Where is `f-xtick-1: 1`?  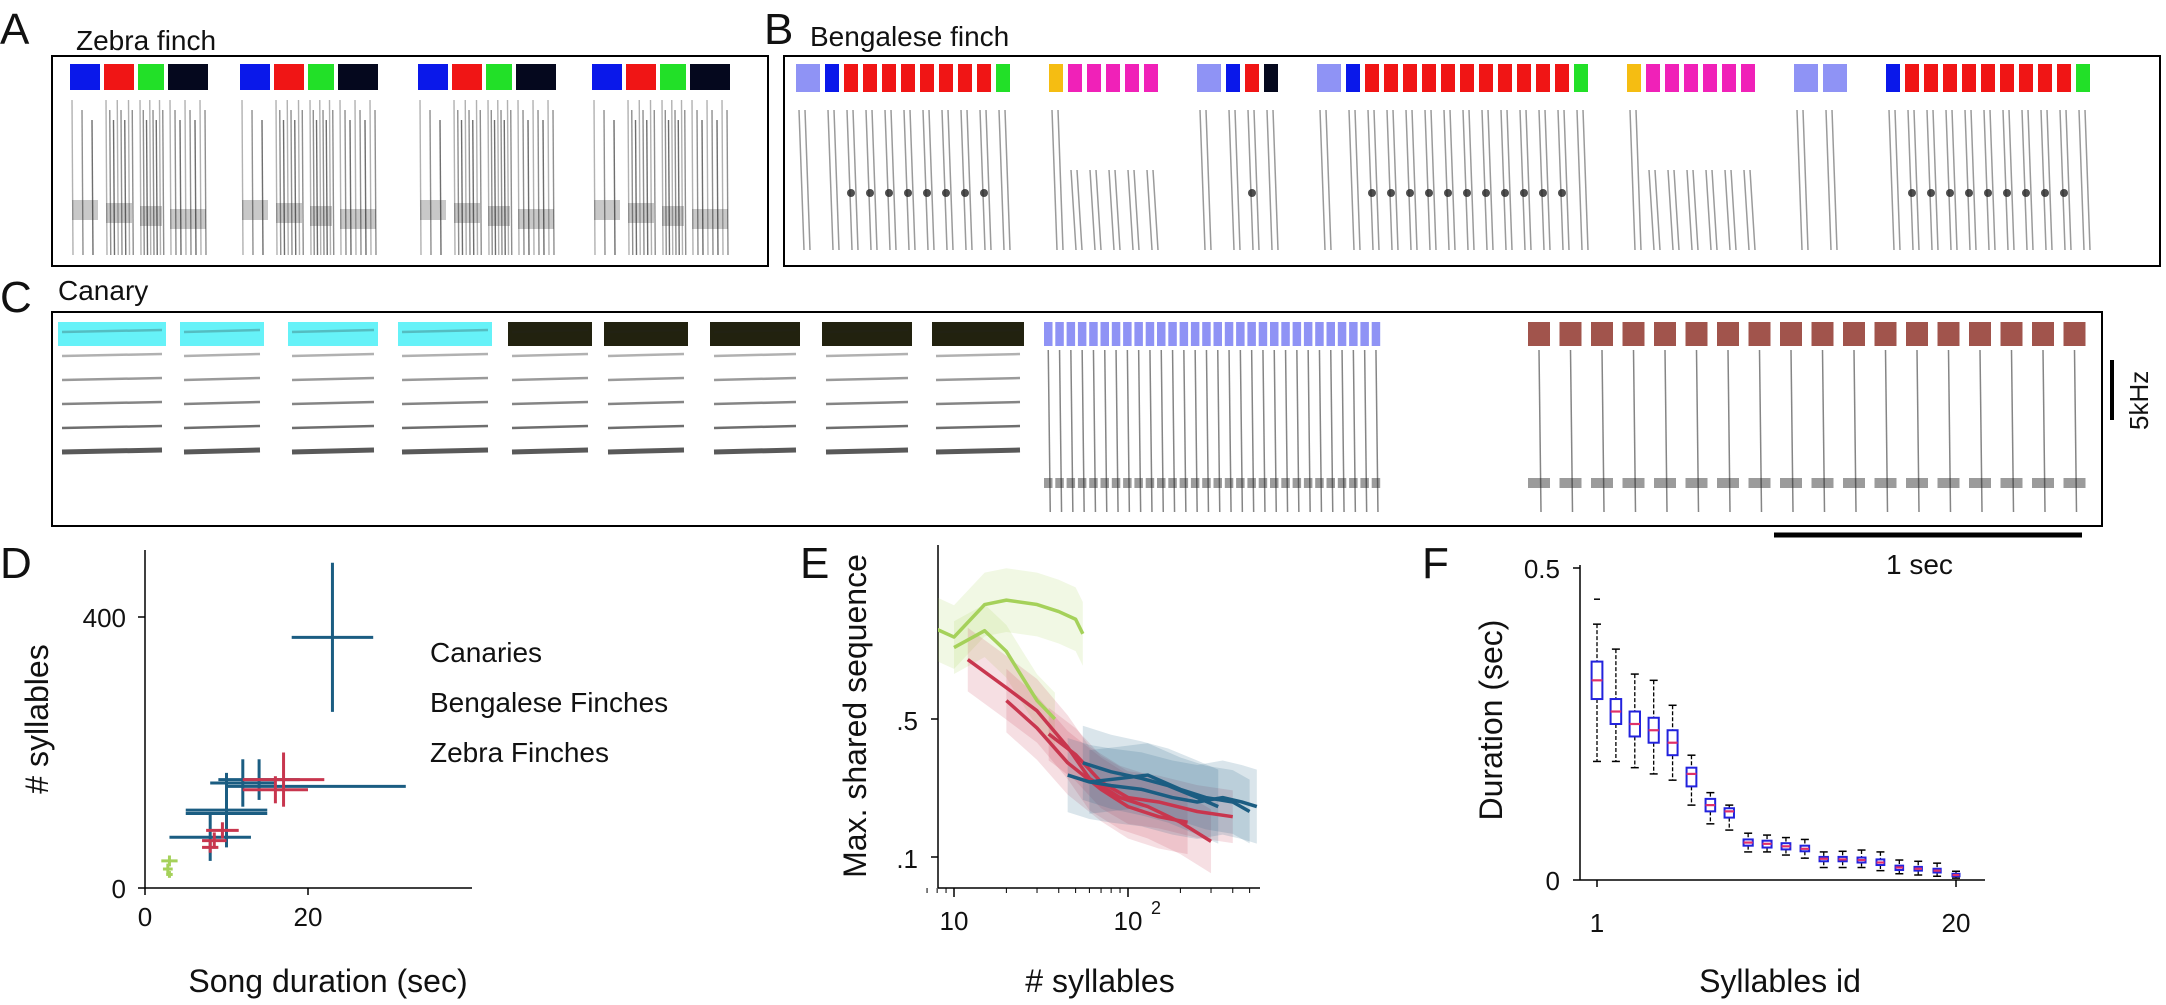 f-xtick-1: 1 is located at coordinates (1597, 923).